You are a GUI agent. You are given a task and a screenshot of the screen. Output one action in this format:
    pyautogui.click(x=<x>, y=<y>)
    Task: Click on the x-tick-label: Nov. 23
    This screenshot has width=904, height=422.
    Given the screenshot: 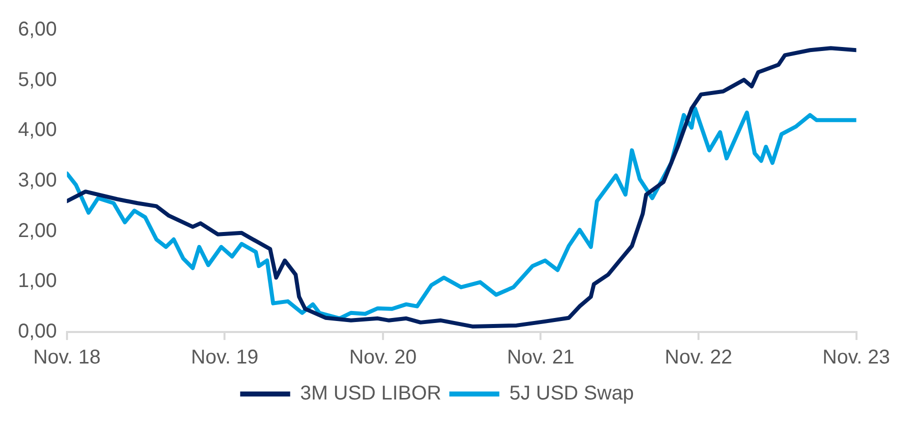 What is the action you would take?
    pyautogui.click(x=856, y=357)
    